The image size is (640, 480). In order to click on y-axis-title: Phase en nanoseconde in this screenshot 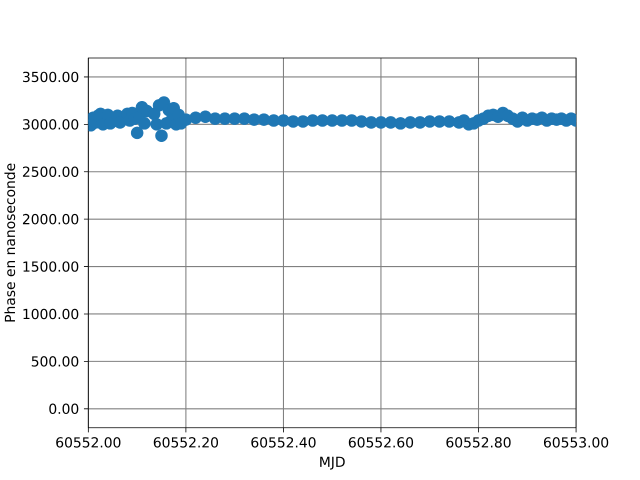, I will do `click(10, 243)`.